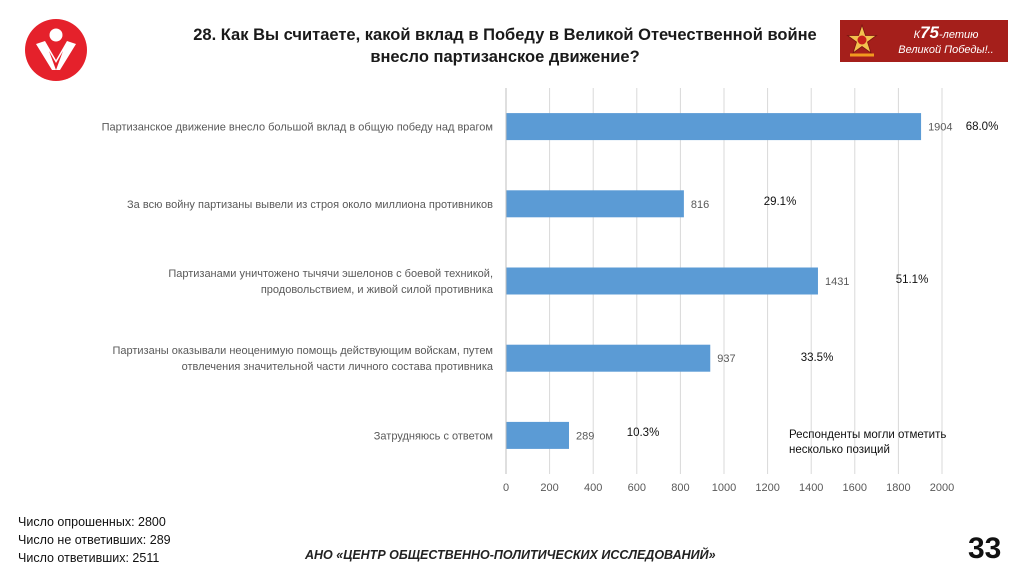 This screenshot has height=576, width=1024. I want to click on x-tick-label: 400, so click(593, 488).